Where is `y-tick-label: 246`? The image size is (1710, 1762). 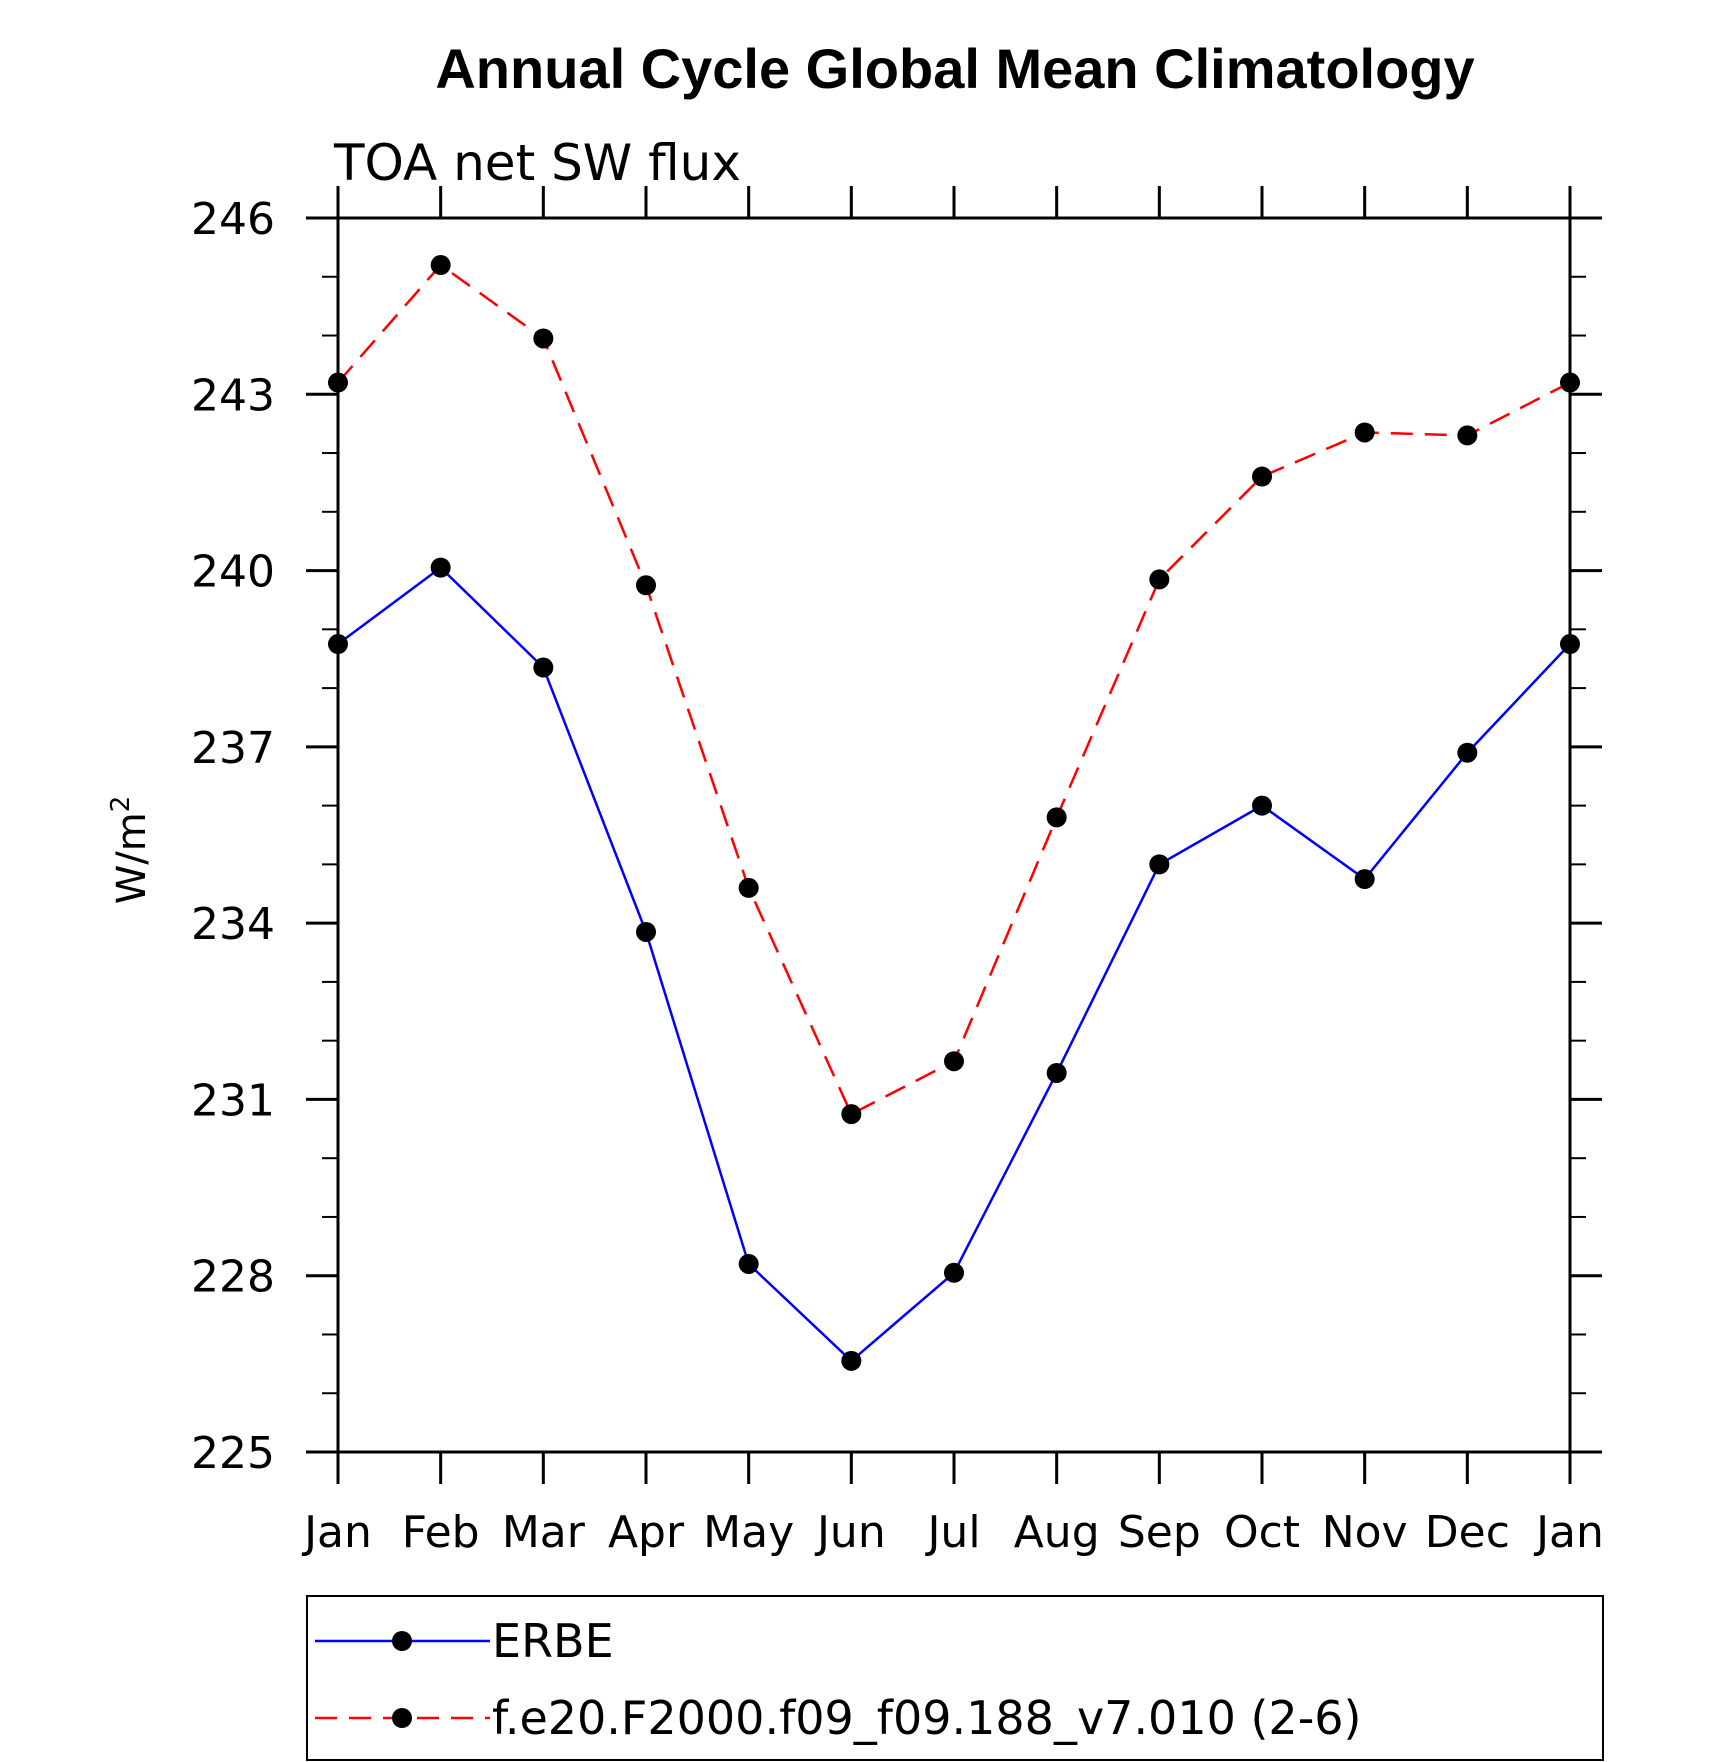 y-tick-label: 246 is located at coordinates (233, 219).